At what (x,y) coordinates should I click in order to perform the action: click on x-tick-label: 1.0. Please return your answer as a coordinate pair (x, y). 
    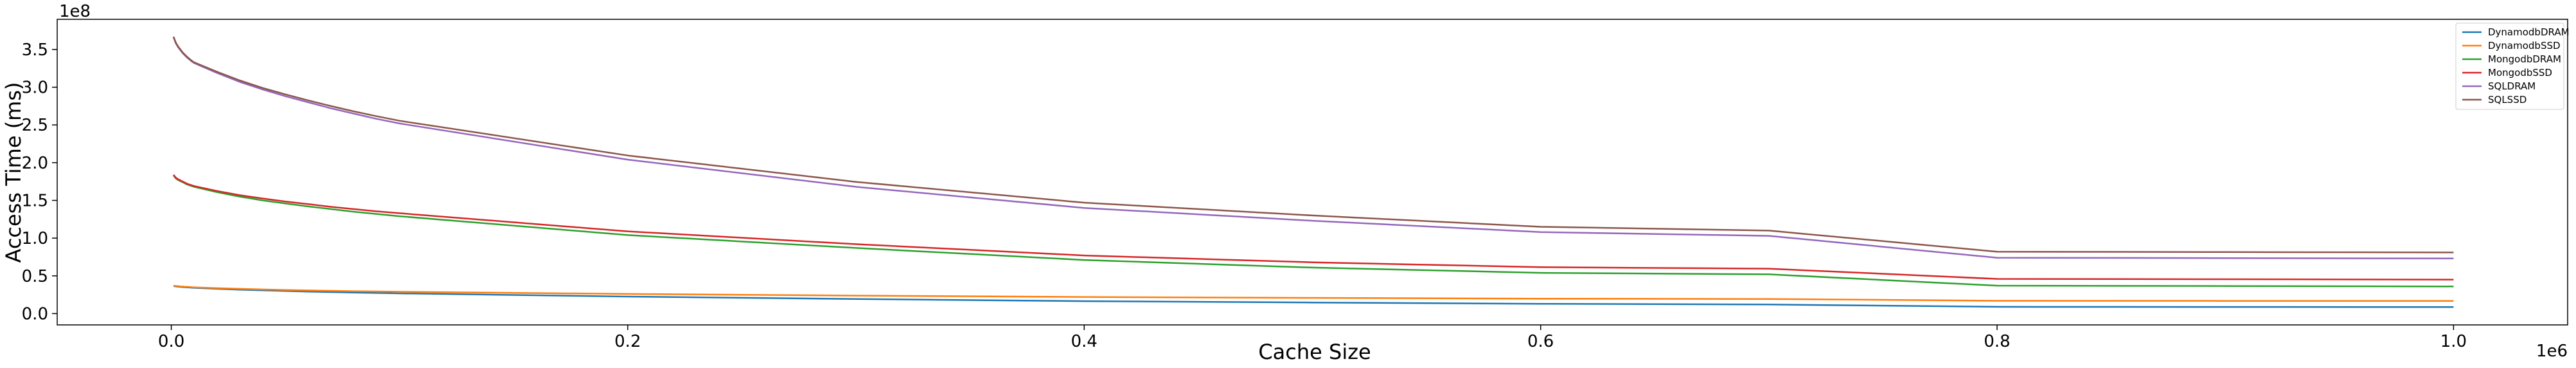
    Looking at the image, I should click on (2454, 341).